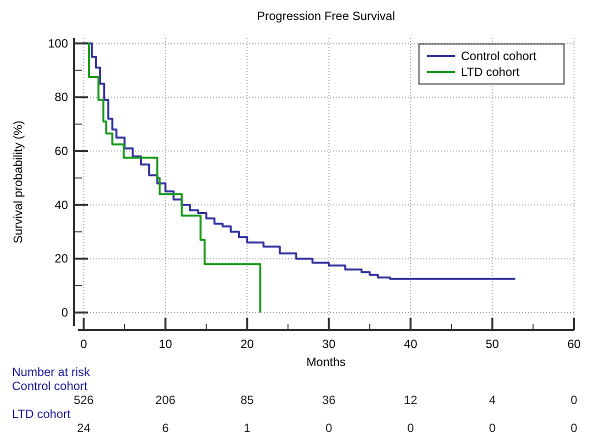 The width and height of the screenshot is (604, 448). I want to click on text: LTD cohort, so click(42, 414).